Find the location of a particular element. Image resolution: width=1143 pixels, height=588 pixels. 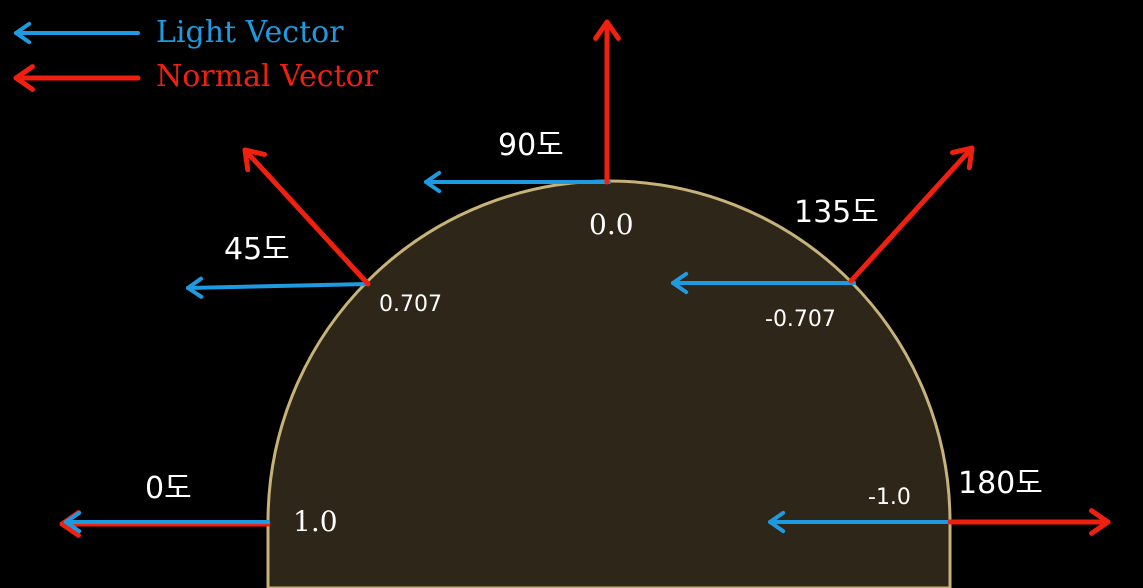

legend-light-label: Light Vector is located at coordinates (250, 32).